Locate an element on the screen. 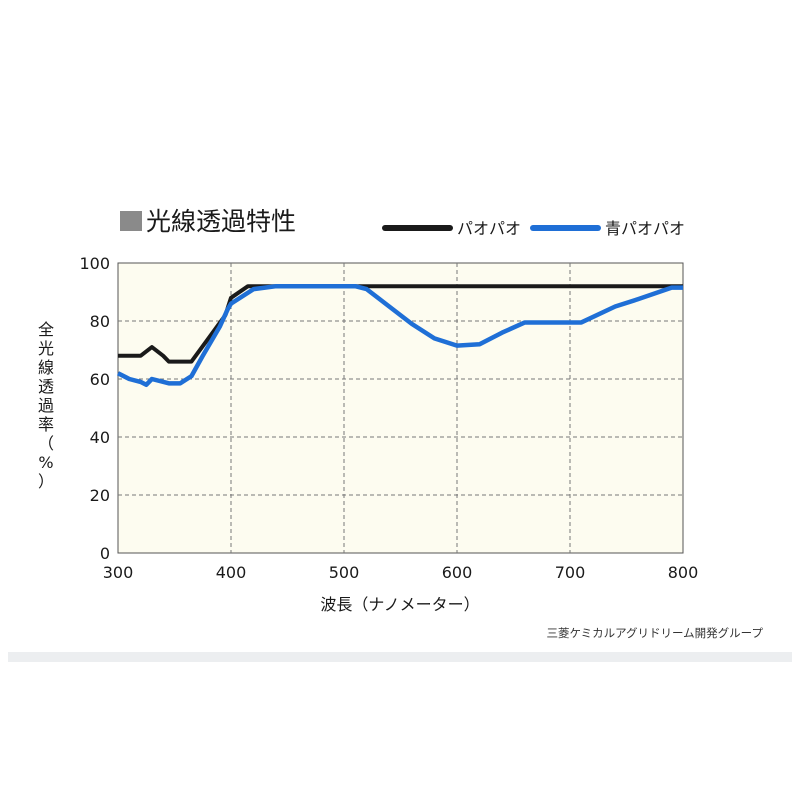  x-axis-label: 波長（ナノメーター） is located at coordinates (399, 604).